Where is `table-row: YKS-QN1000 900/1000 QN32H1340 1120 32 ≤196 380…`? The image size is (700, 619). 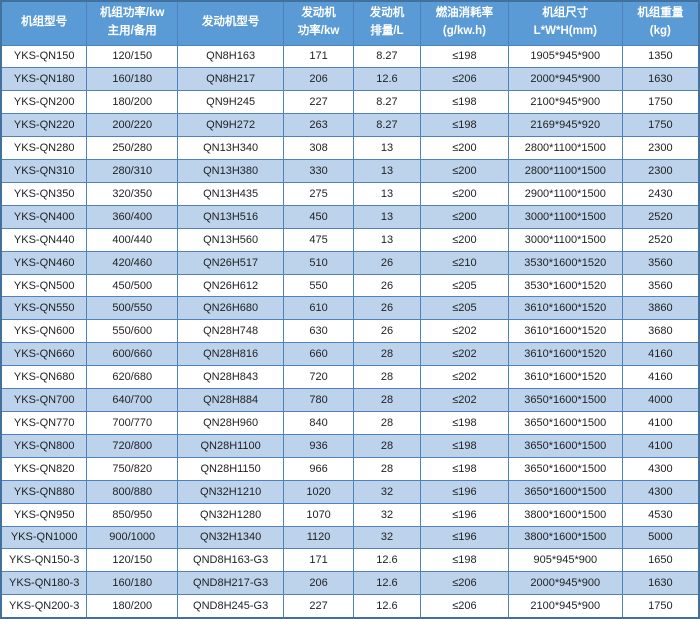
table-row: YKS-QN1000 900/1000 QN32H1340 1120 32 ≤196 380… is located at coordinates (350, 537).